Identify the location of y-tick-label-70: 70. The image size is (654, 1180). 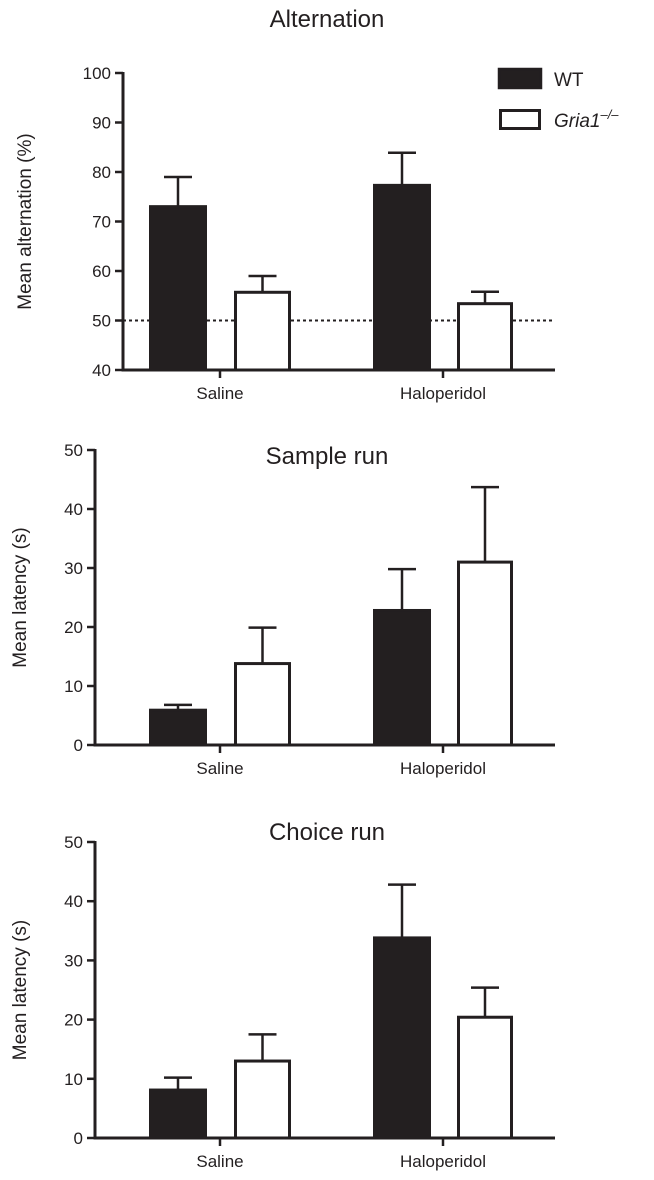
(101, 222).